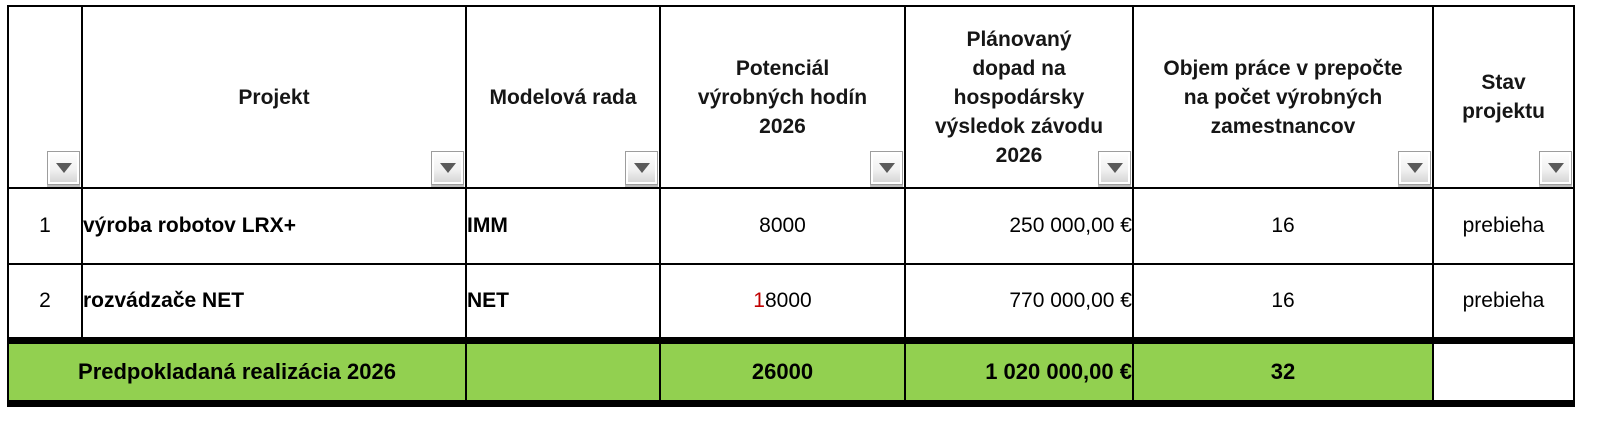 This screenshot has width=1600, height=433. What do you see at coordinates (782, 372) in the screenshot?
I see `total-potencial: 26000` at bounding box center [782, 372].